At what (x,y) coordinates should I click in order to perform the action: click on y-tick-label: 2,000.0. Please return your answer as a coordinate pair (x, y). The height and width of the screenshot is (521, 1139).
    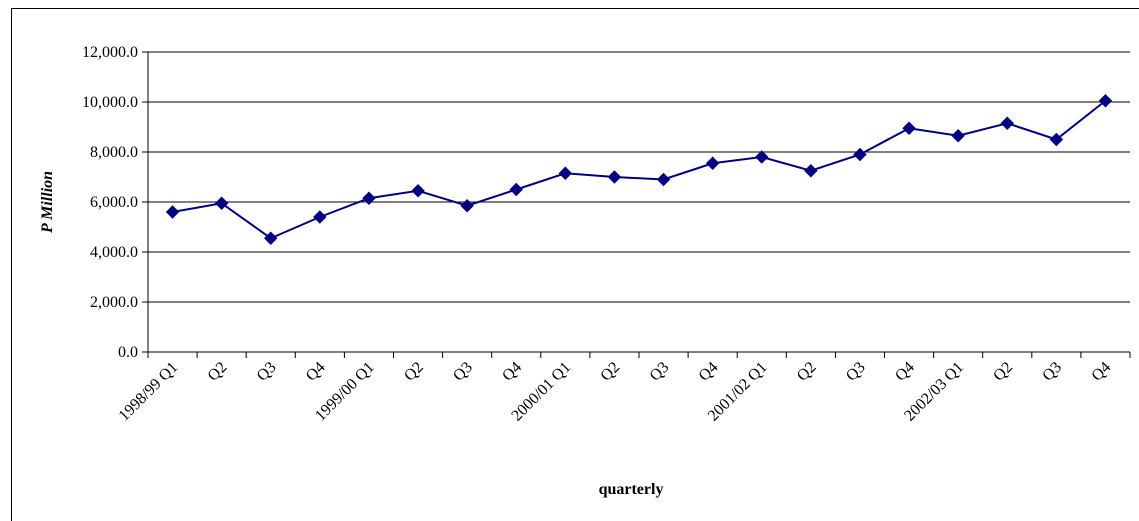
    Looking at the image, I should click on (114, 302).